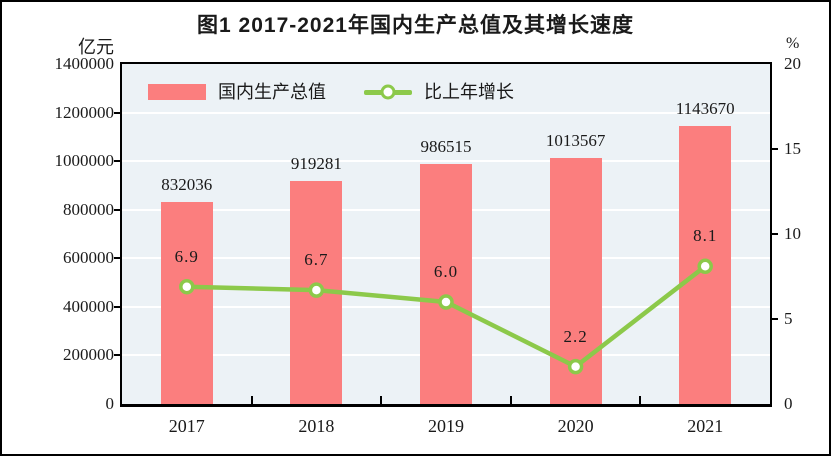  What do you see at coordinates (469, 92) in the screenshot?
I see `legend-line-label: 比上年增长` at bounding box center [469, 92].